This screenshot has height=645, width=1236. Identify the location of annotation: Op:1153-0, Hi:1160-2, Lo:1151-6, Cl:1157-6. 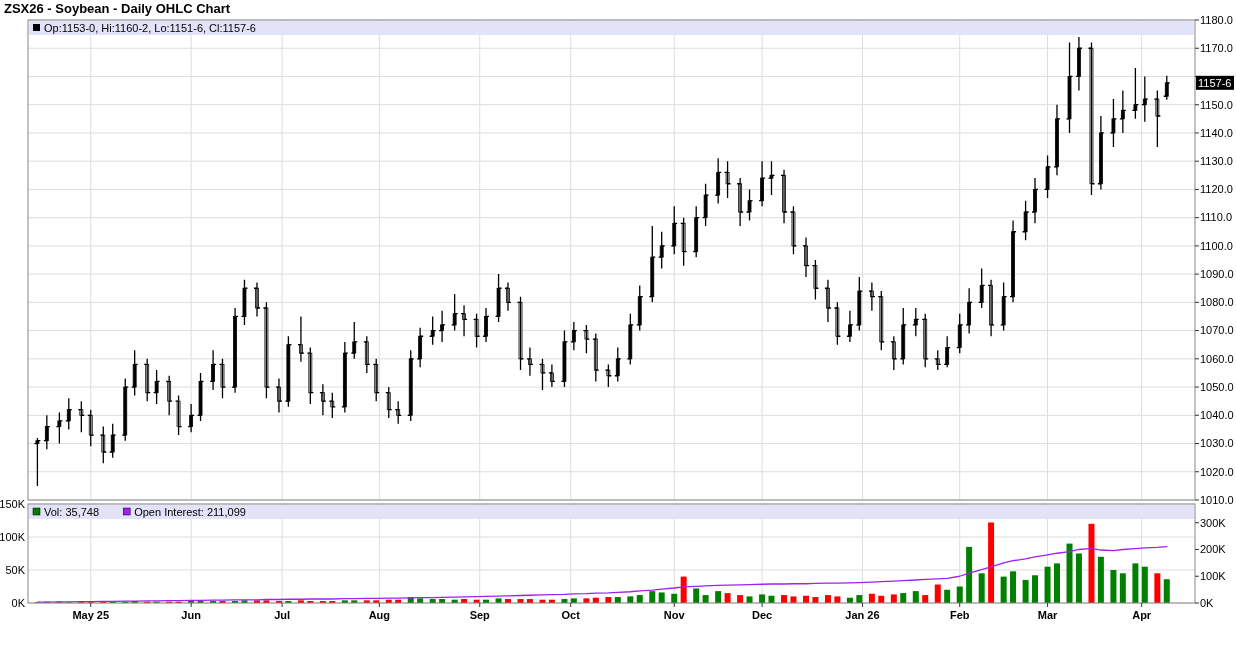
(150, 27).